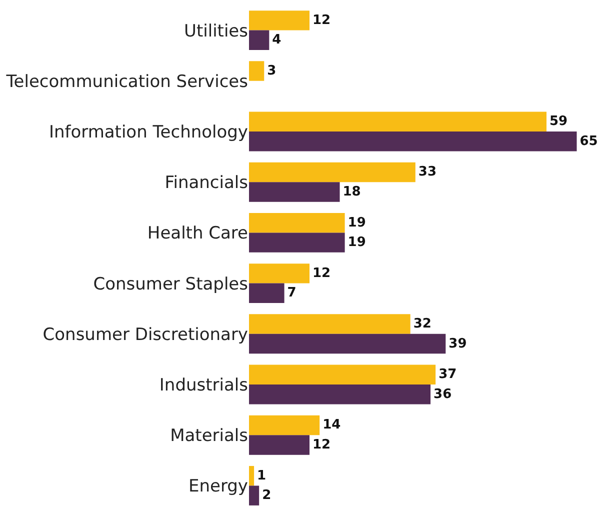 Image resolution: width=609 pixels, height=516 pixels. What do you see at coordinates (589, 141) in the screenshot?
I see `data-label: 65` at bounding box center [589, 141].